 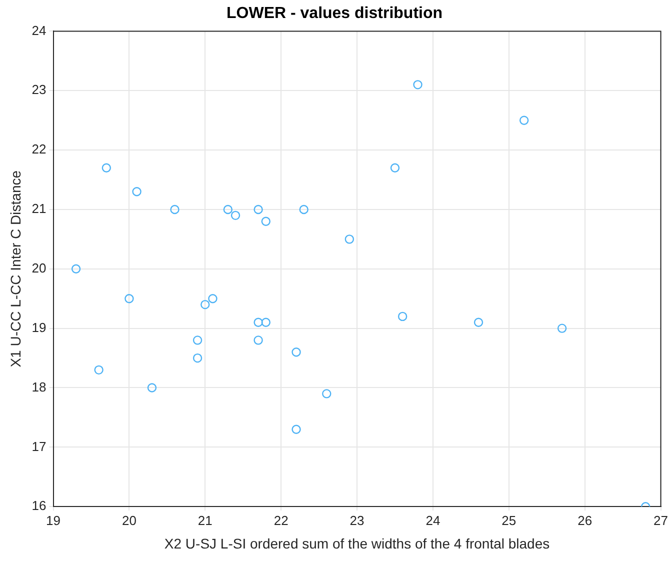 I want to click on y-tick-label: 21, so click(x=39, y=208).